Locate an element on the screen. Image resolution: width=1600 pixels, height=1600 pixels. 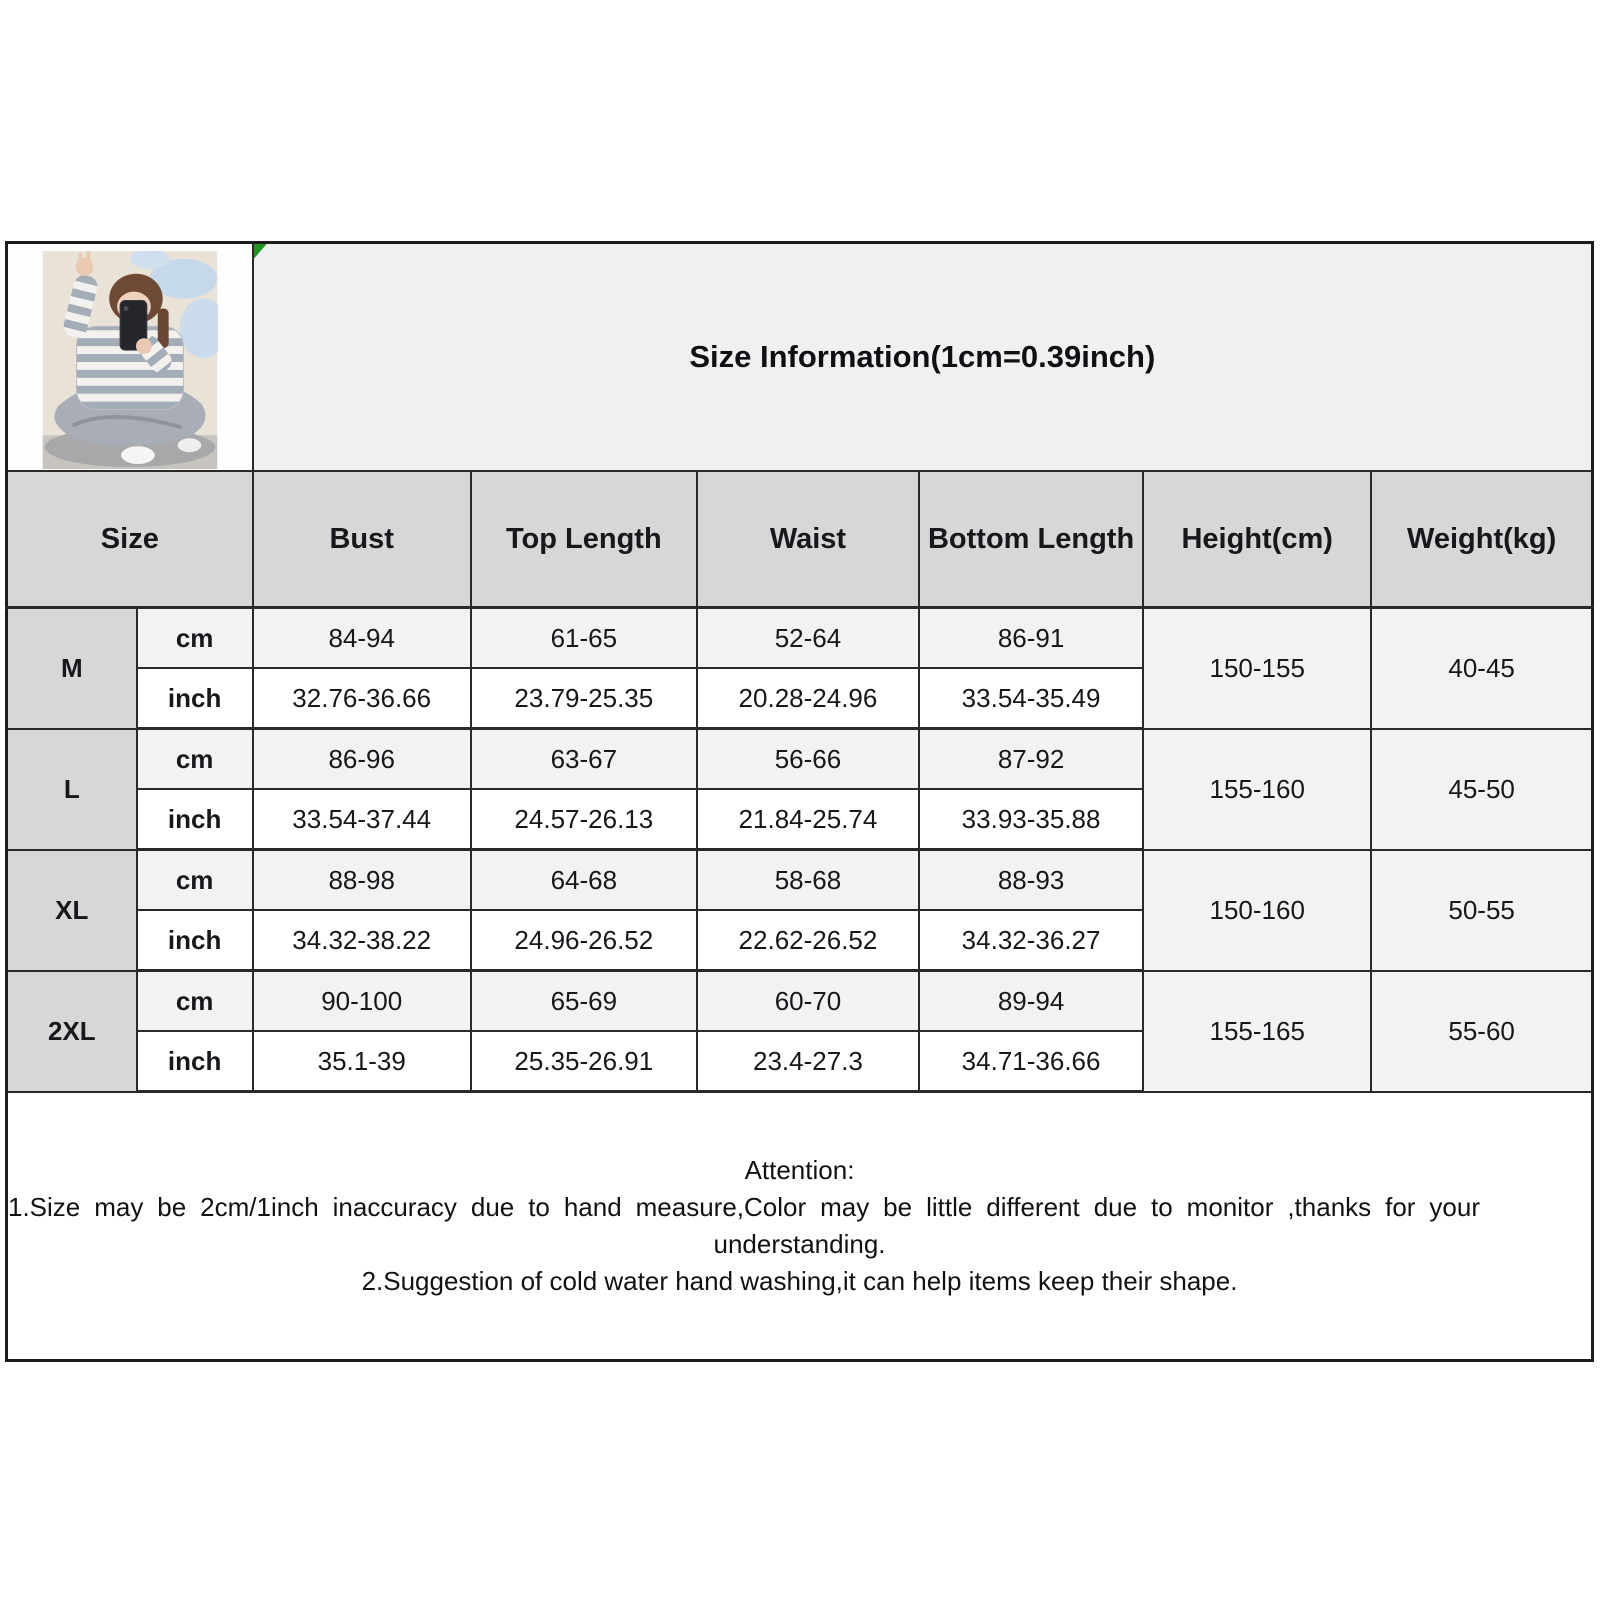
measurement-cell: 86-91 is located at coordinates (1031, 637).